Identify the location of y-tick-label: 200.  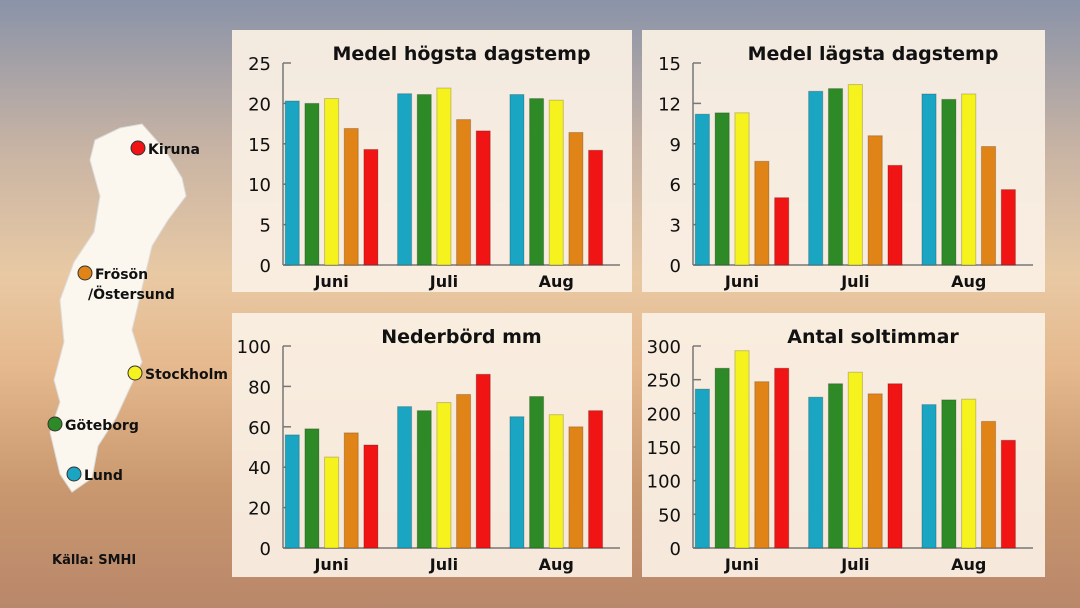
(664, 414).